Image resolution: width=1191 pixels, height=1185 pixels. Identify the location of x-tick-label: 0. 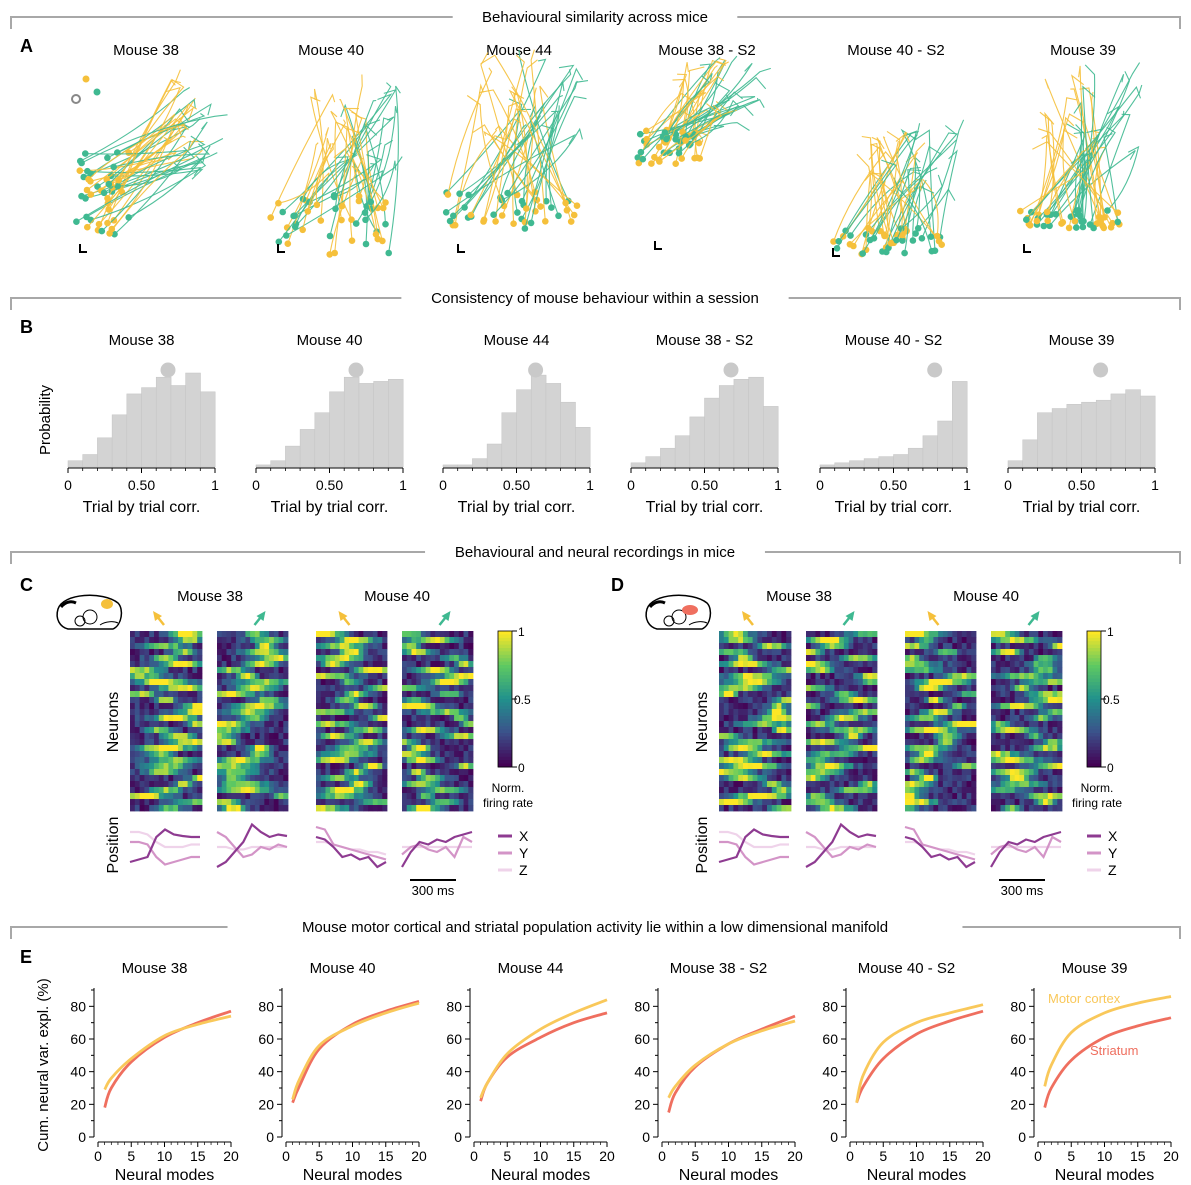
(286, 1156).